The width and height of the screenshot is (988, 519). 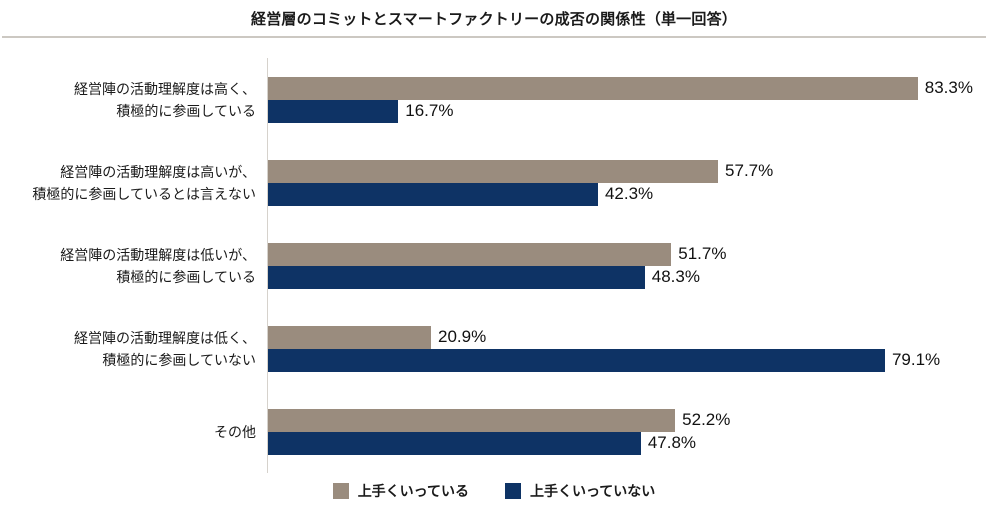 What do you see at coordinates (672, 442) in the screenshot?
I see `bar-value-label: 47.8%` at bounding box center [672, 442].